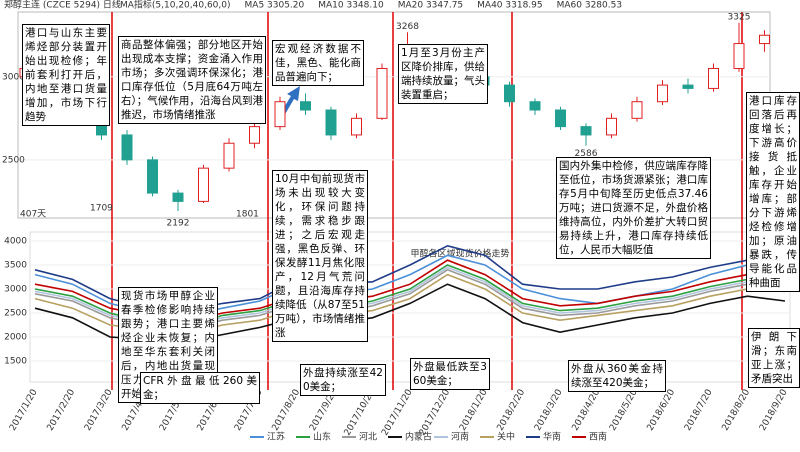 The width and height of the screenshot is (800, 452). What do you see at coordinates (460, 437) in the screenshot?
I see `legend-label: 河南` at bounding box center [460, 437].